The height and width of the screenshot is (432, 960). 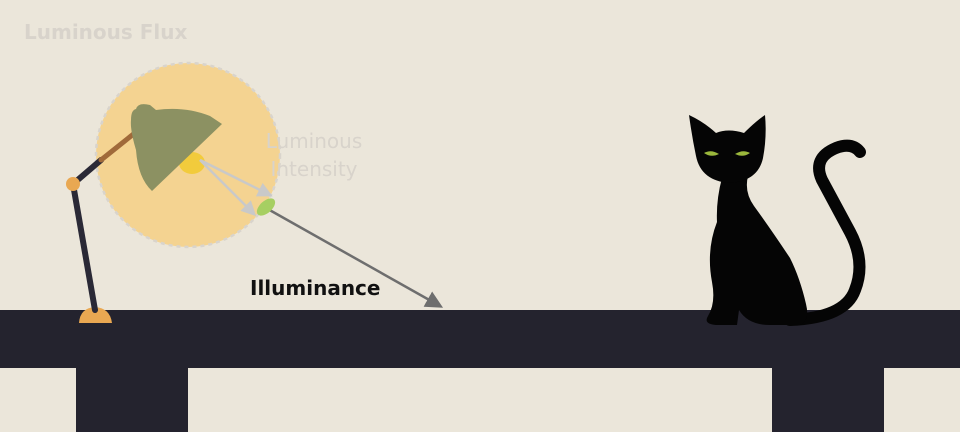 I want to click on intensity-patch, so click(x=266, y=207).